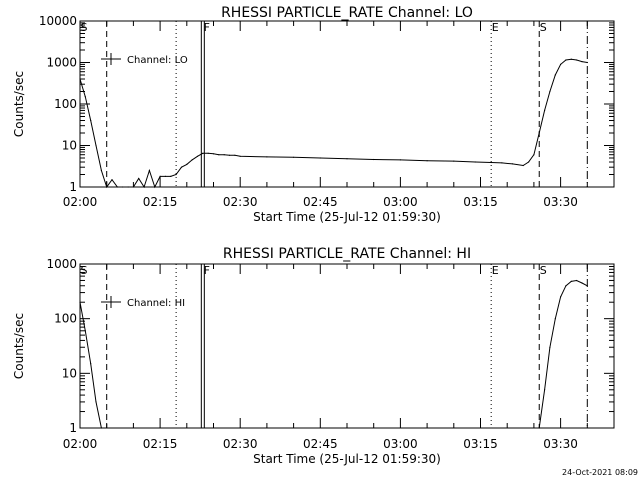  I want to click on legend-entry: Channel: LO, so click(157, 60).